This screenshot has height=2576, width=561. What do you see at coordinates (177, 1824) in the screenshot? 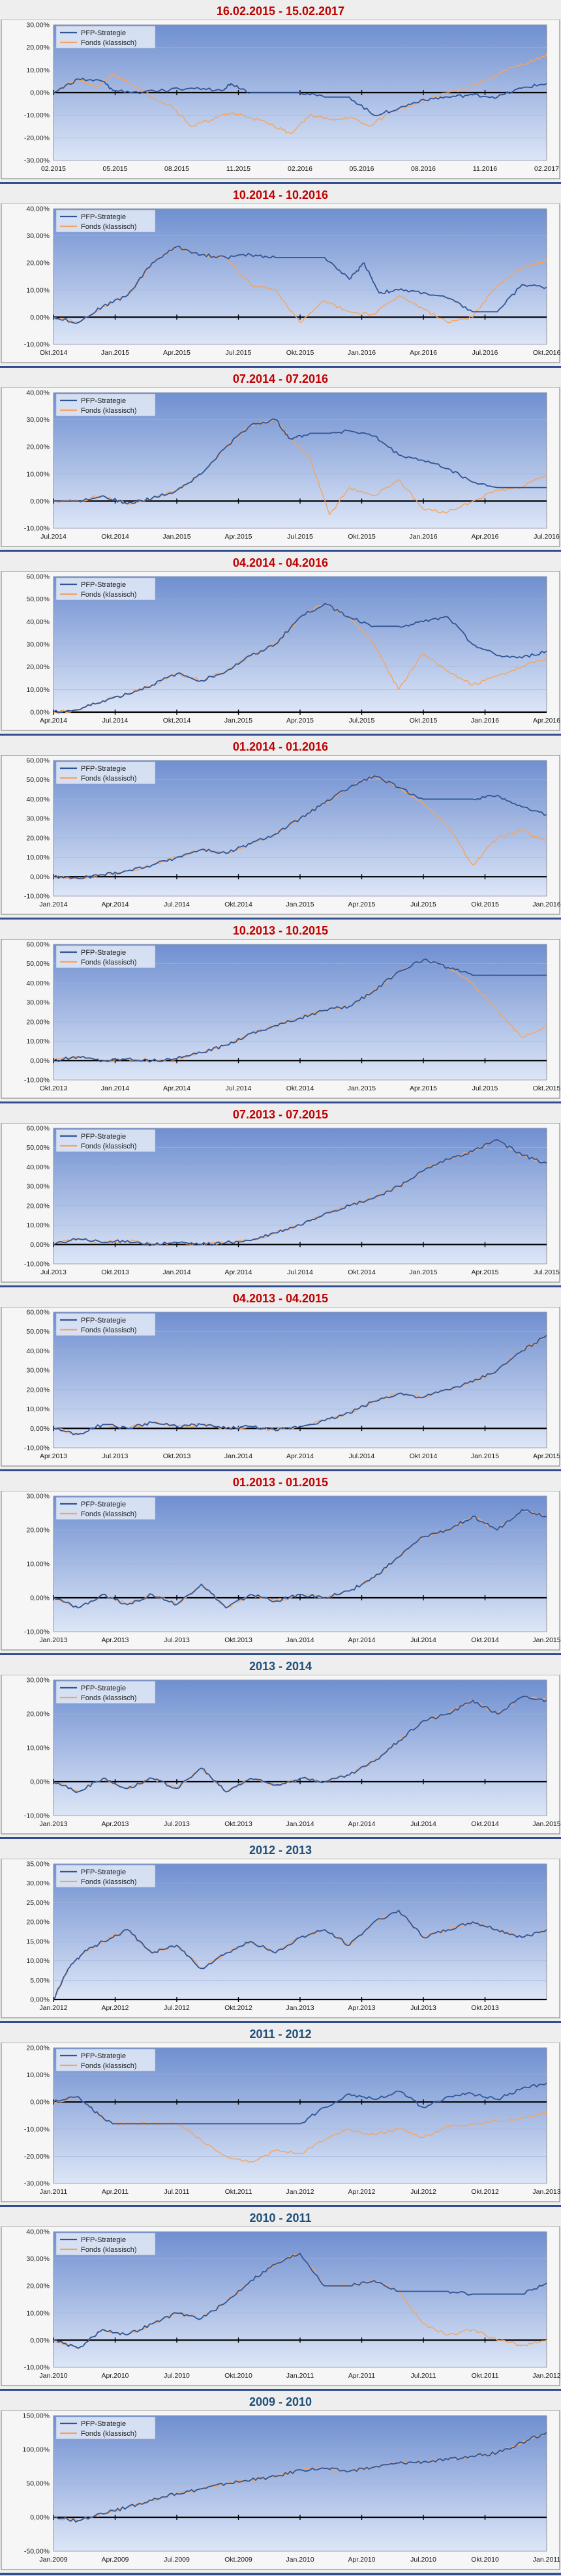
I see `x-tick-label: Jul.2013` at bounding box center [177, 1824].